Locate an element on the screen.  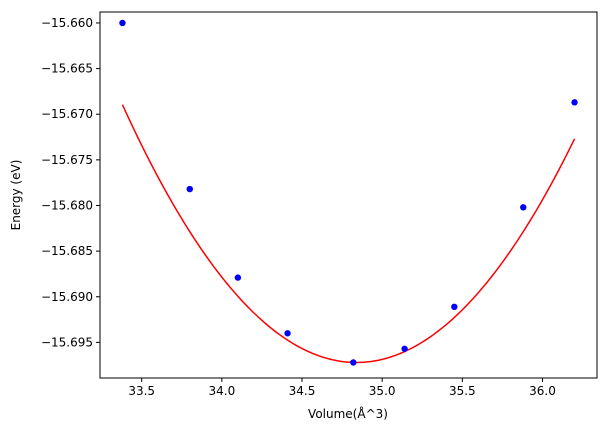
x-tick-label: 33.5 is located at coordinates (141, 391).